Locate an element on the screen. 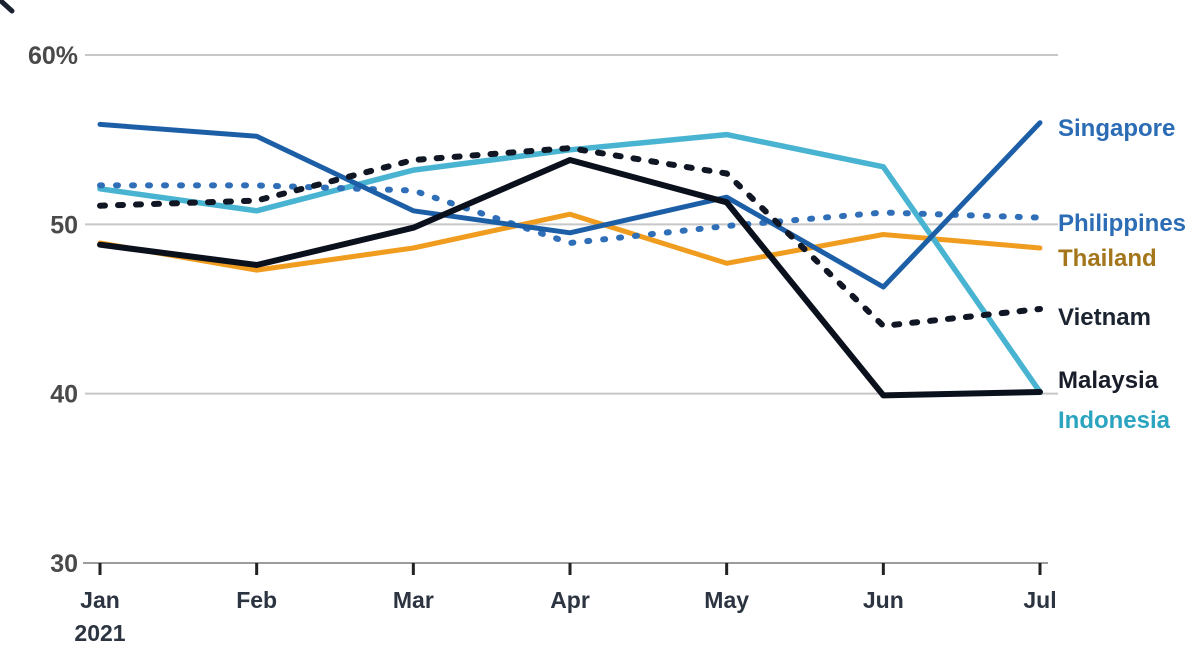  x-axis-label-feb: Feb is located at coordinates (256, 600).